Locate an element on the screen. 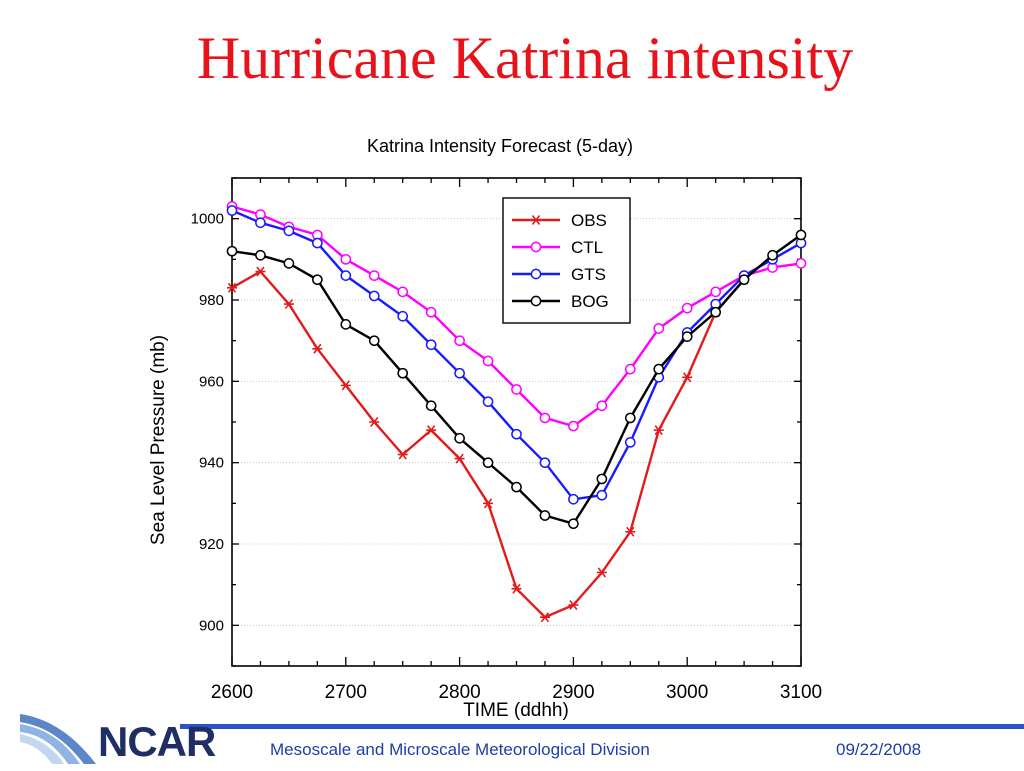 The width and height of the screenshot is (1024, 771). x-tick-label: 3100 is located at coordinates (801, 692).